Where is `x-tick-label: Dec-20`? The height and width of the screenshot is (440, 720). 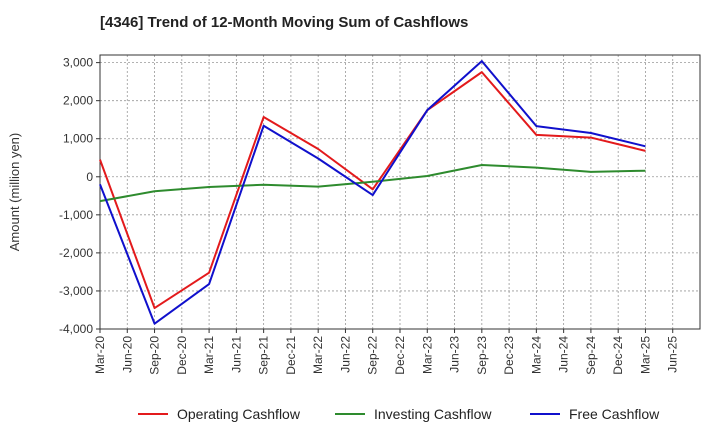
x-tick-label: Dec-20 is located at coordinates (182, 355).